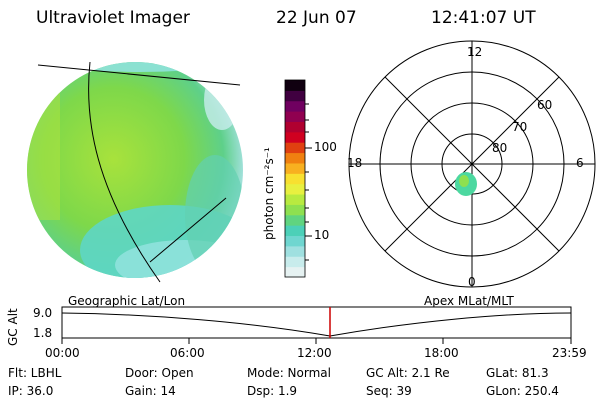 This screenshot has width=600, height=400. I want to click on time-tick-0000: 00:00, so click(62, 353).